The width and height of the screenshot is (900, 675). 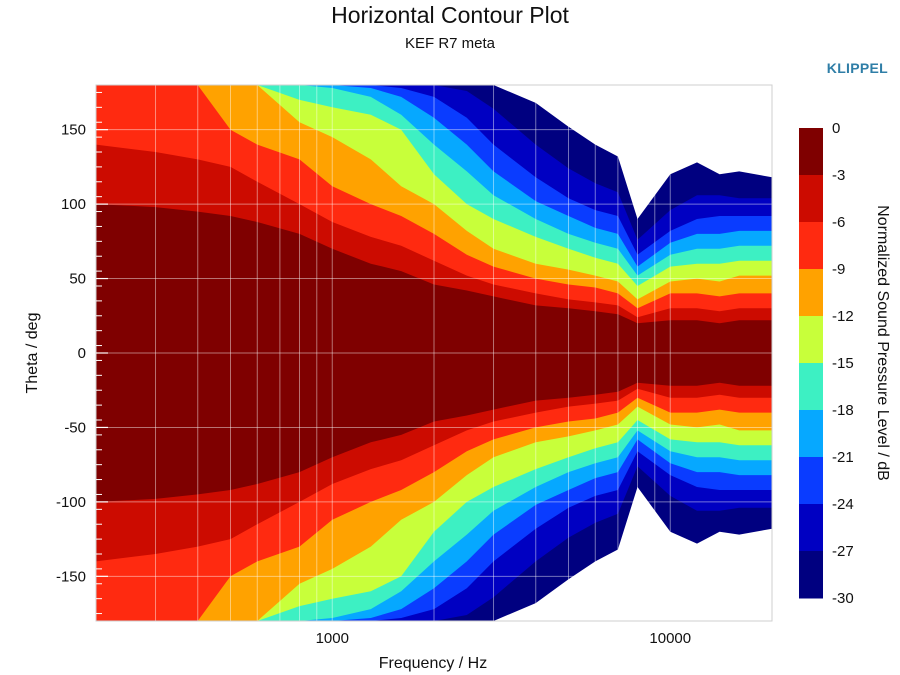 I want to click on colorbar-tick-label: -18, so click(x=843, y=410).